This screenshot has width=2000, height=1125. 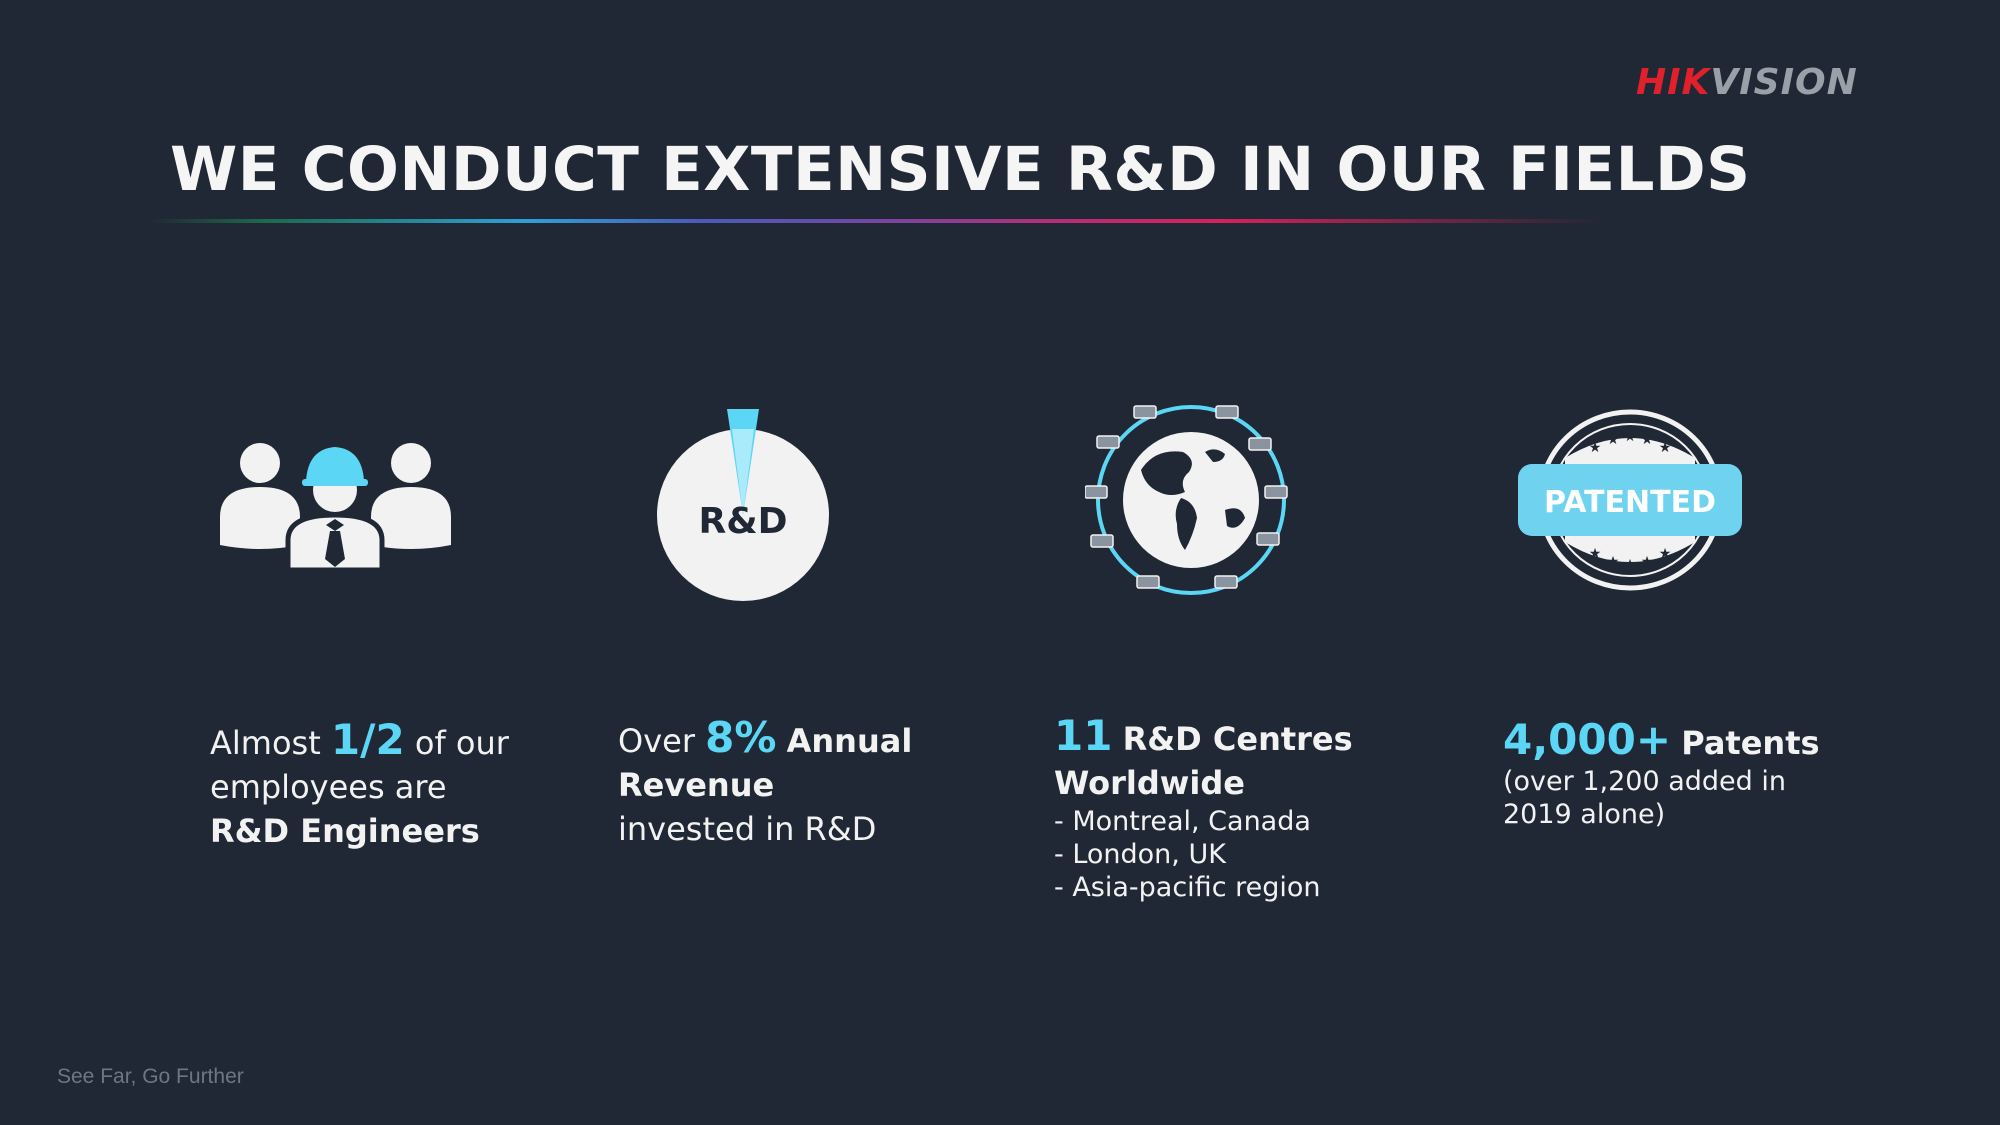 I want to click on stat-patents-sub1: (over 1,200 added in, so click(x=1644, y=781).